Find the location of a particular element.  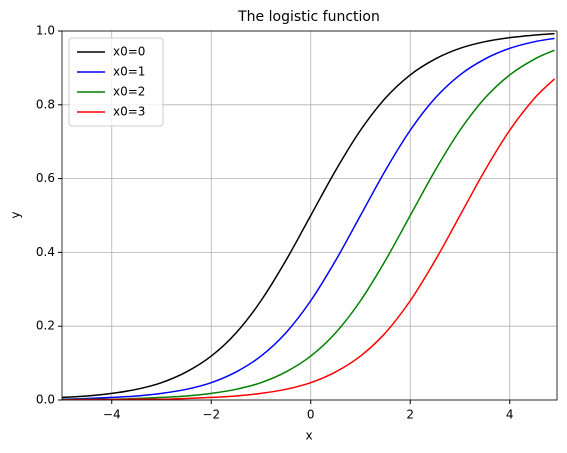

x-tick-label: 0 is located at coordinates (311, 415).